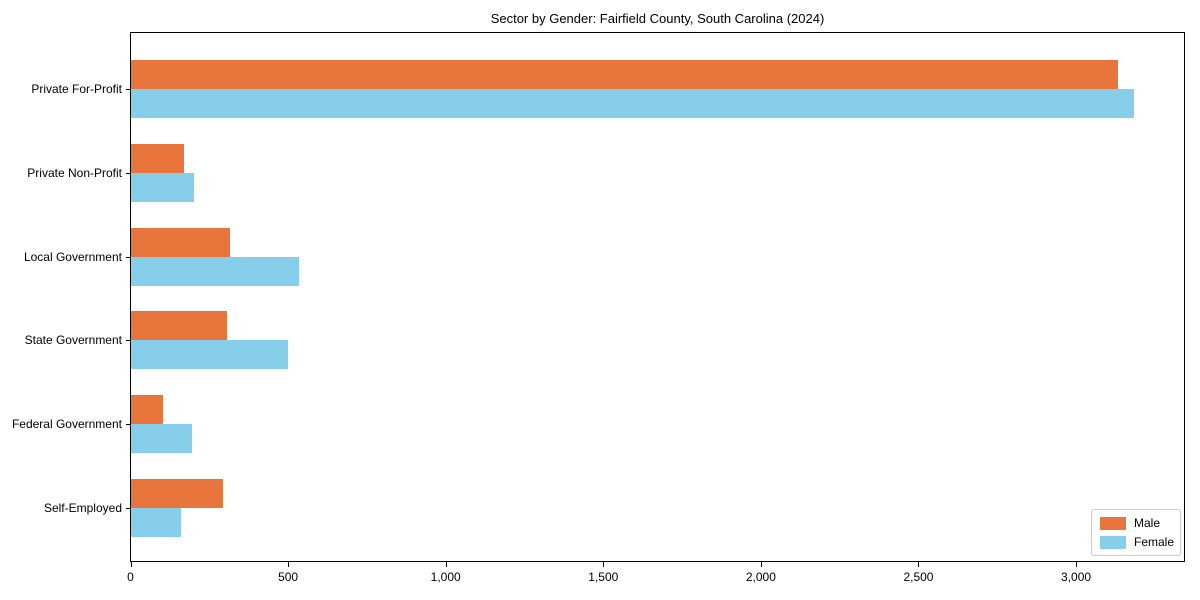  What do you see at coordinates (1147, 523) in the screenshot?
I see `legend-label-male: Male` at bounding box center [1147, 523].